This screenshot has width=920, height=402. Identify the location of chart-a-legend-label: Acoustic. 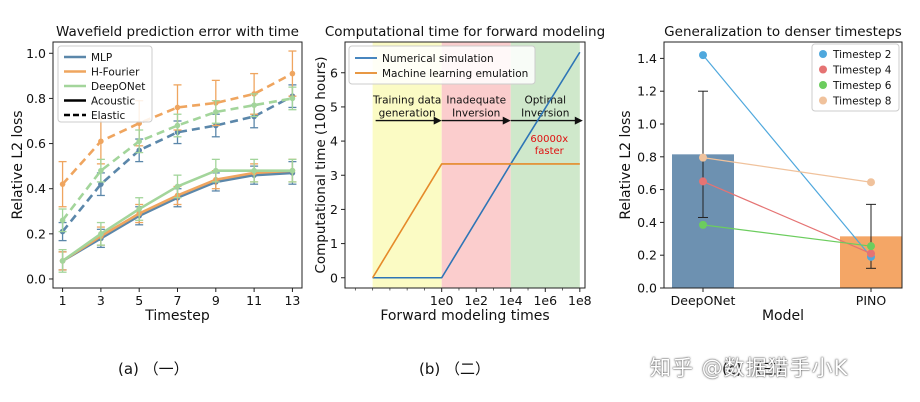
(113, 102).